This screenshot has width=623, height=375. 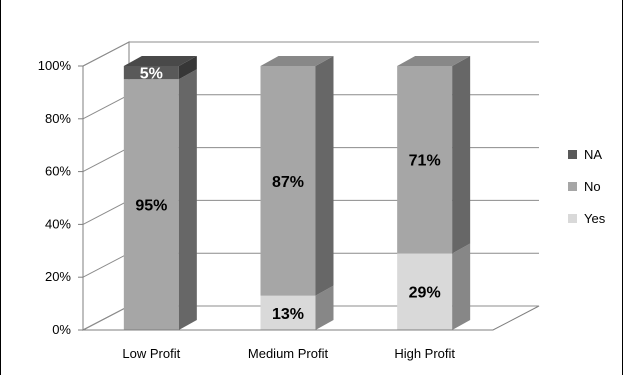 I want to click on bar-segment-na, so click(x=160, y=68).